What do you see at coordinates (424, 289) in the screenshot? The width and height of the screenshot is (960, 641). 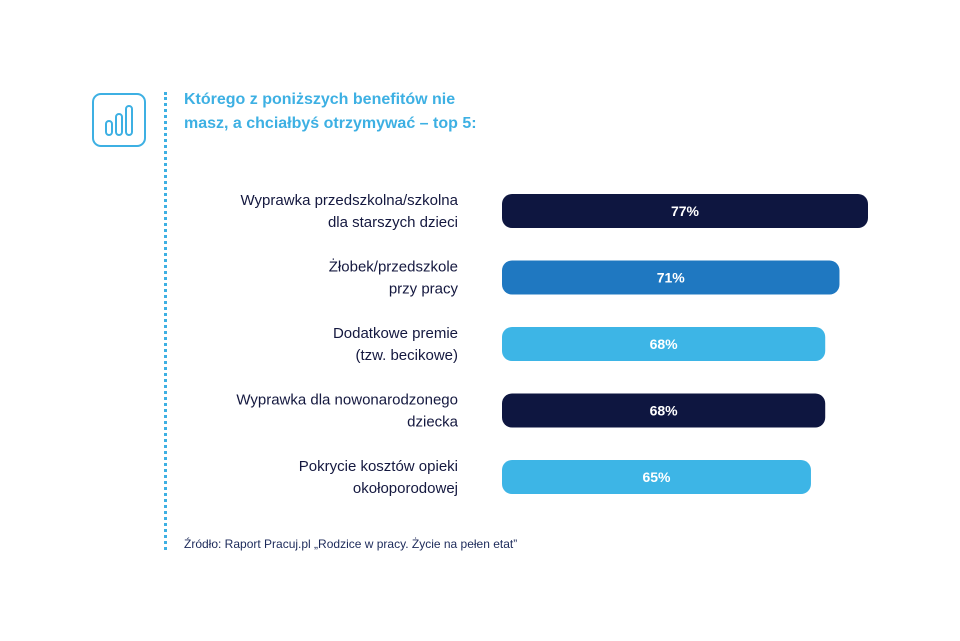 I see `category-label-2-line-2: przy pracy` at bounding box center [424, 289].